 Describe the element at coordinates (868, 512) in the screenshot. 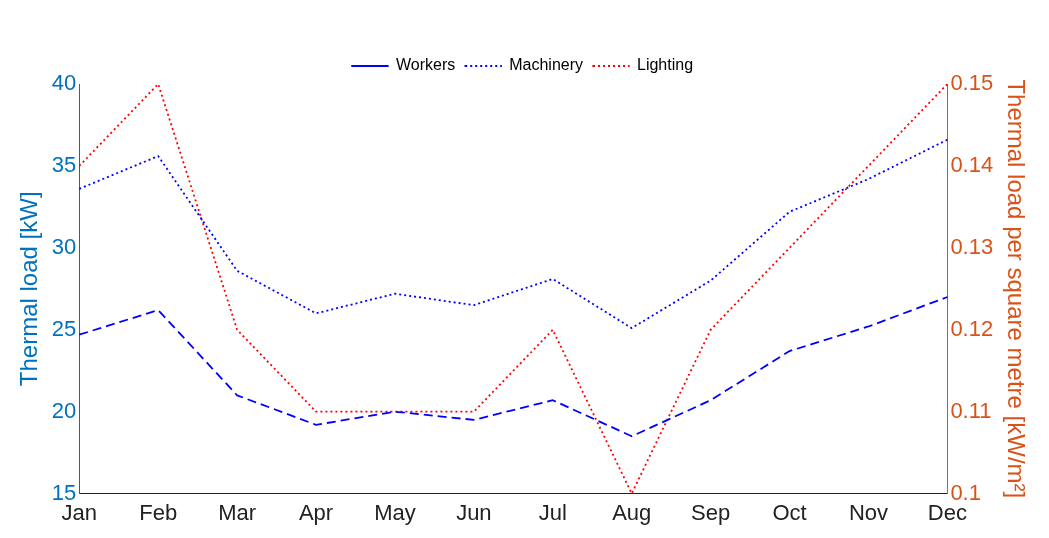

I see `x-tick-label: Nov` at that location.